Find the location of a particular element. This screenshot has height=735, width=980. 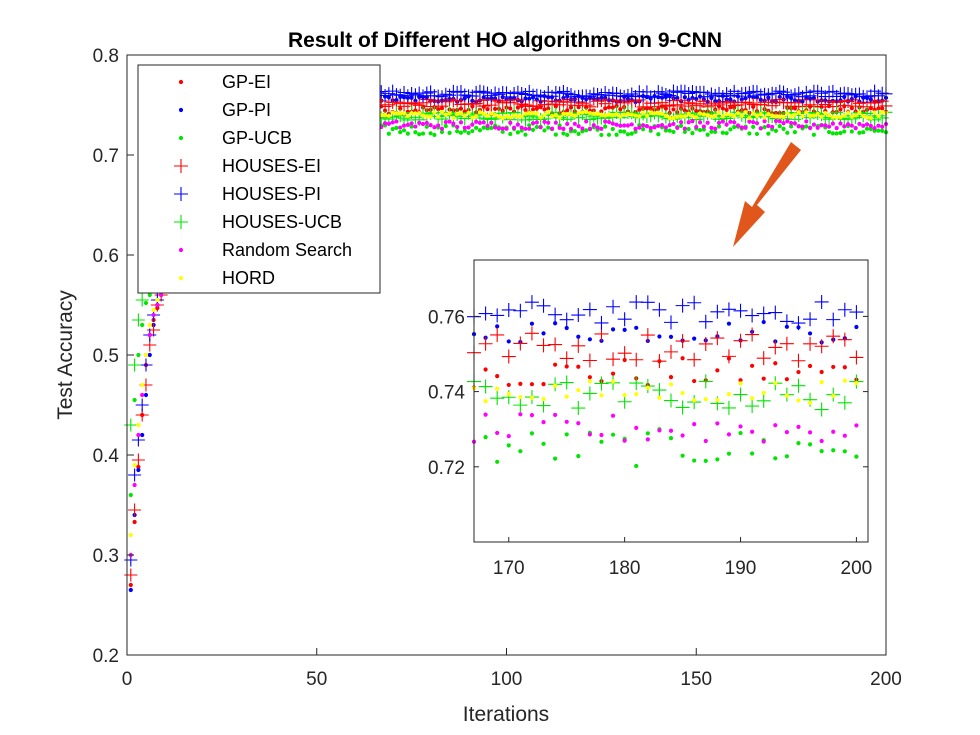

inset-x-ticks: 170 180 190 200 is located at coordinates (682, 558).